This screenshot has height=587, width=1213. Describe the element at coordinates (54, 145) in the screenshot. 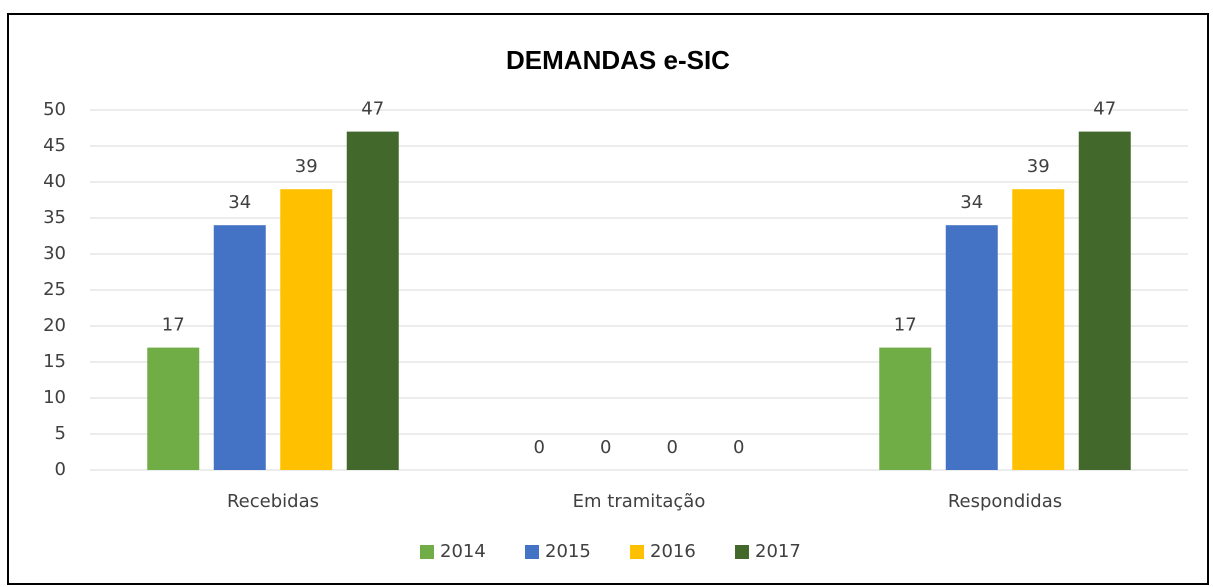

I see `y-tick-label: 45` at that location.